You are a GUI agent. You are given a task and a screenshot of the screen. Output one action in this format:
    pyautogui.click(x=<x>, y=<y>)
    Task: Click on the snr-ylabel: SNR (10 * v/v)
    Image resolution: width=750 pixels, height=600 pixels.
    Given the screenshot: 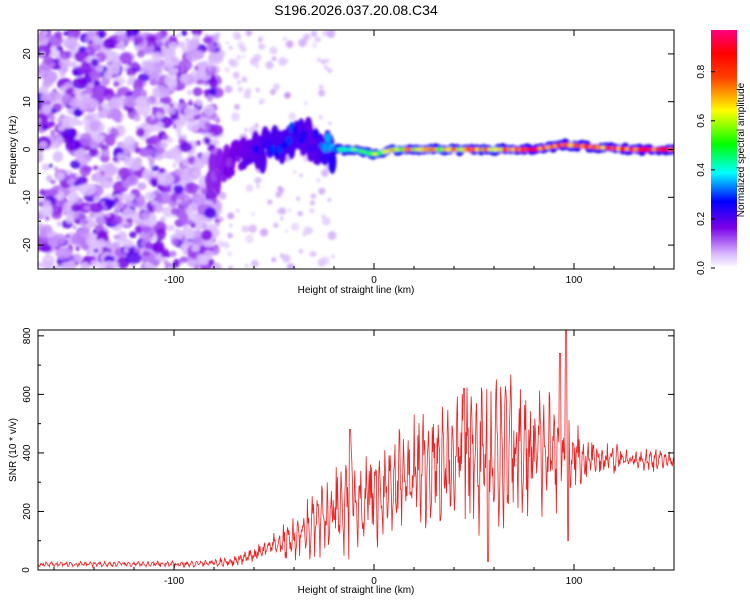 What is the action you would take?
    pyautogui.click(x=13, y=450)
    